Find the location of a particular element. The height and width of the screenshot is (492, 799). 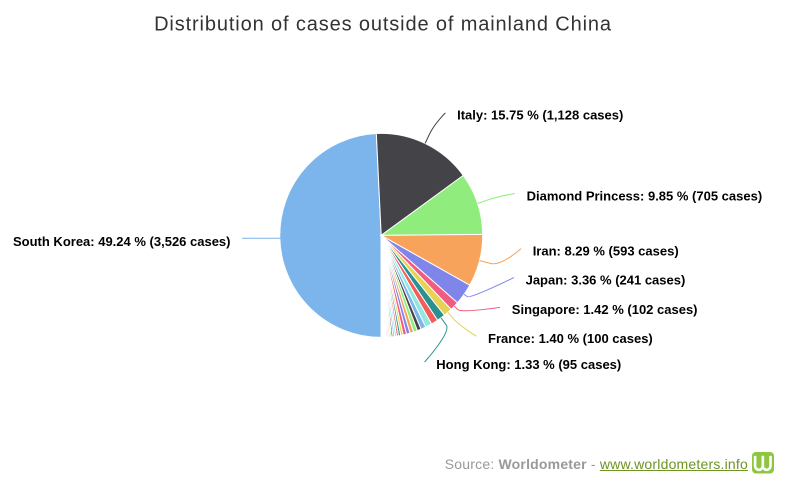

svg-text:South Korea: 49.24 % (3,526 ca: South Korea: 49.24 % (3,526 cases) is located at coordinates (122, 241).